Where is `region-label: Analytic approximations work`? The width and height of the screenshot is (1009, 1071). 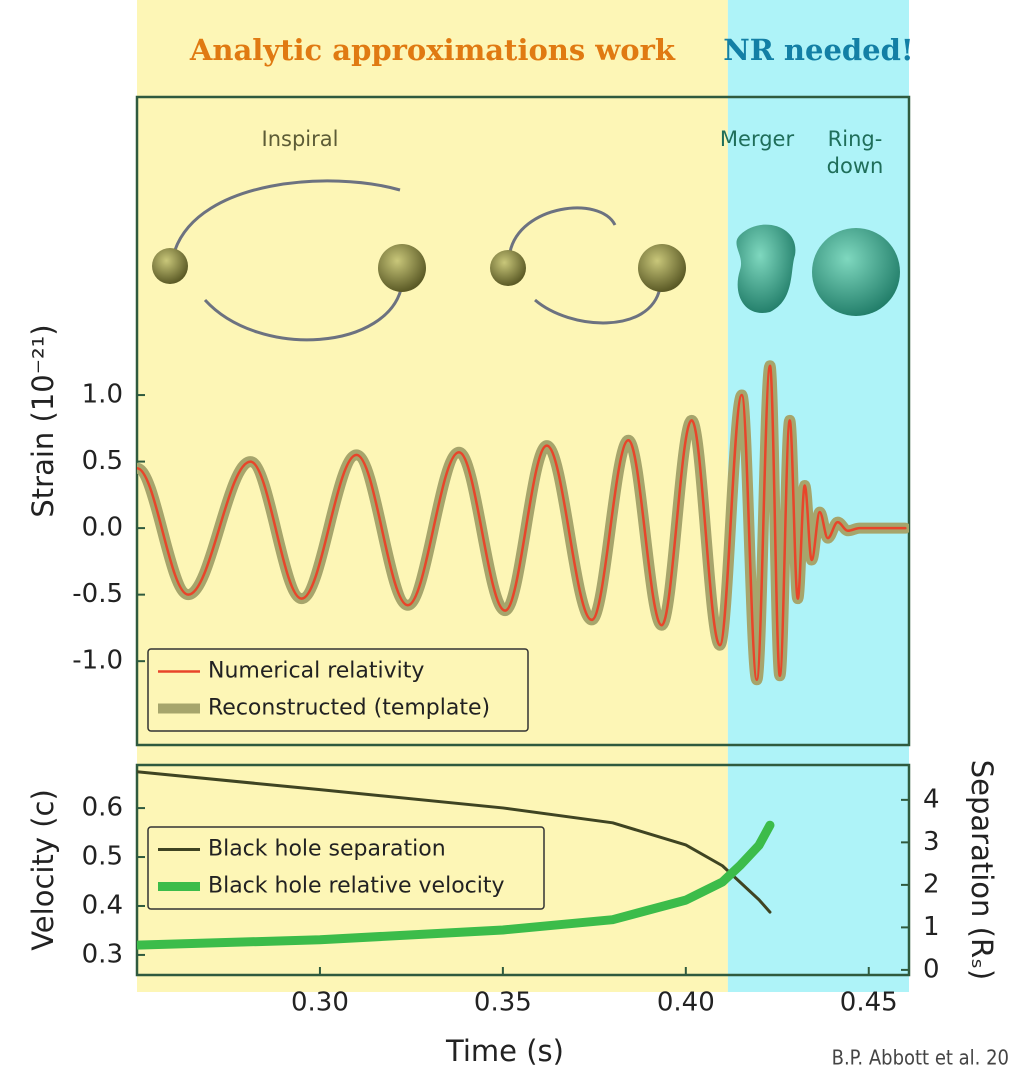 region-label: Analytic approximations work is located at coordinates (432, 50).